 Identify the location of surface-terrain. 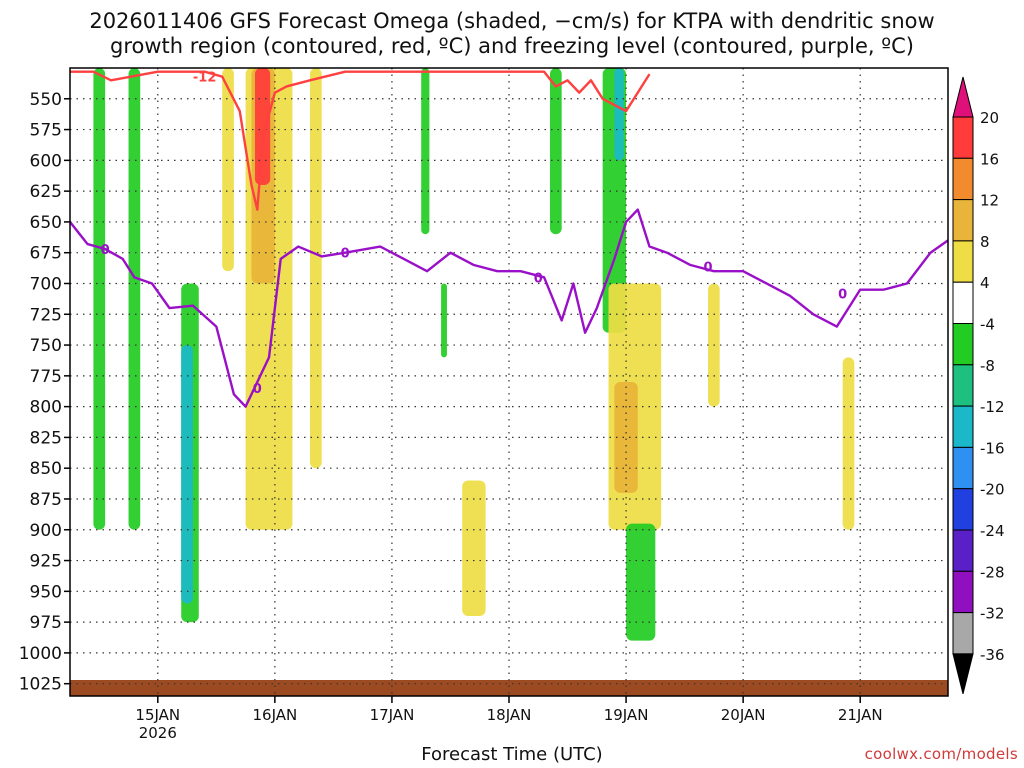
(509, 687).